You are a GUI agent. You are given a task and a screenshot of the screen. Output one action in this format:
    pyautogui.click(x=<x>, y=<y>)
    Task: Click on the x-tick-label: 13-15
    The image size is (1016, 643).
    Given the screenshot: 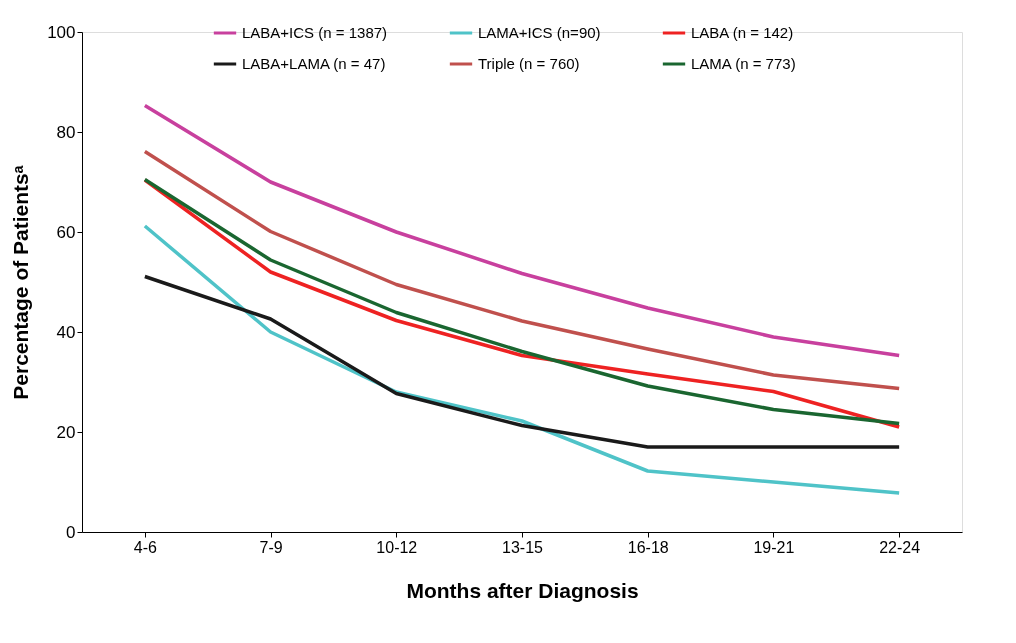 What is the action you would take?
    pyautogui.click(x=523, y=547)
    